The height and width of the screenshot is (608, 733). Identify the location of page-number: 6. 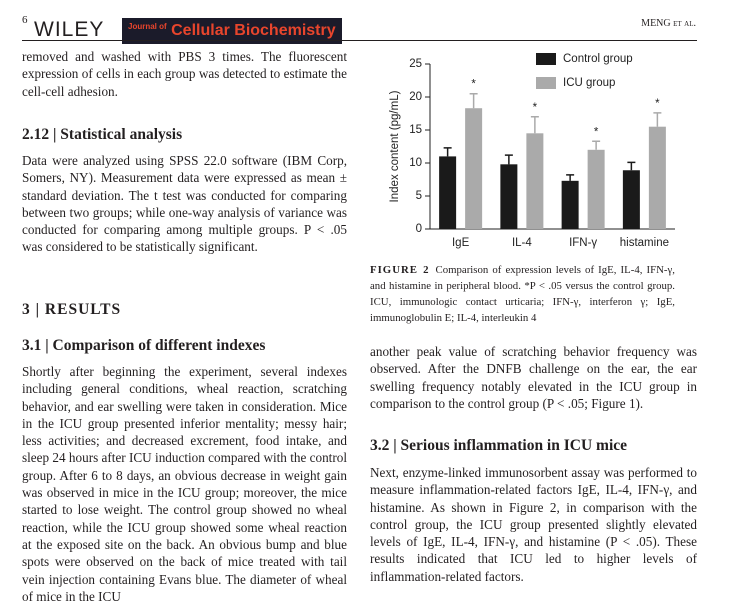
(25, 20).